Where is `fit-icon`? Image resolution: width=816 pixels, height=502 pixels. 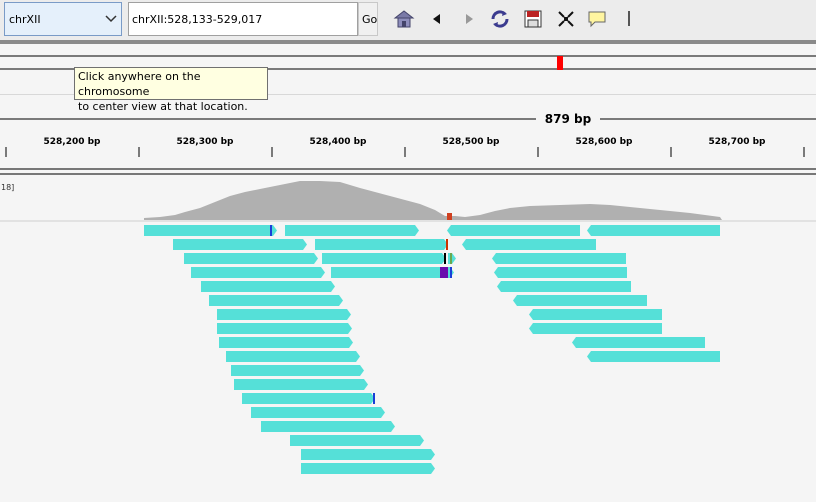
fit-icon is located at coordinates (566, 19).